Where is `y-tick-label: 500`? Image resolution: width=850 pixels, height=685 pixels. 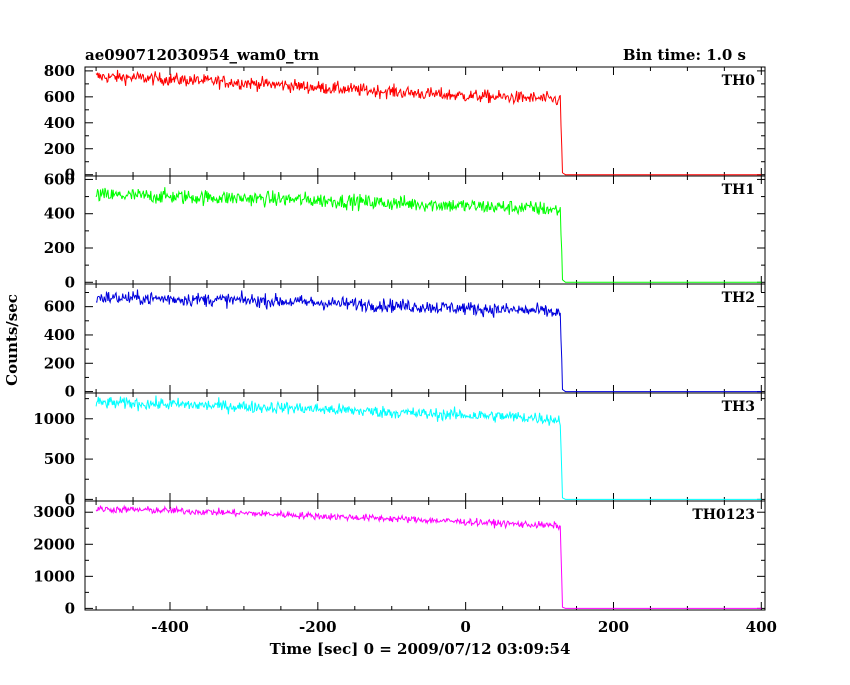
y-tick-label: 500 is located at coordinates (59, 459).